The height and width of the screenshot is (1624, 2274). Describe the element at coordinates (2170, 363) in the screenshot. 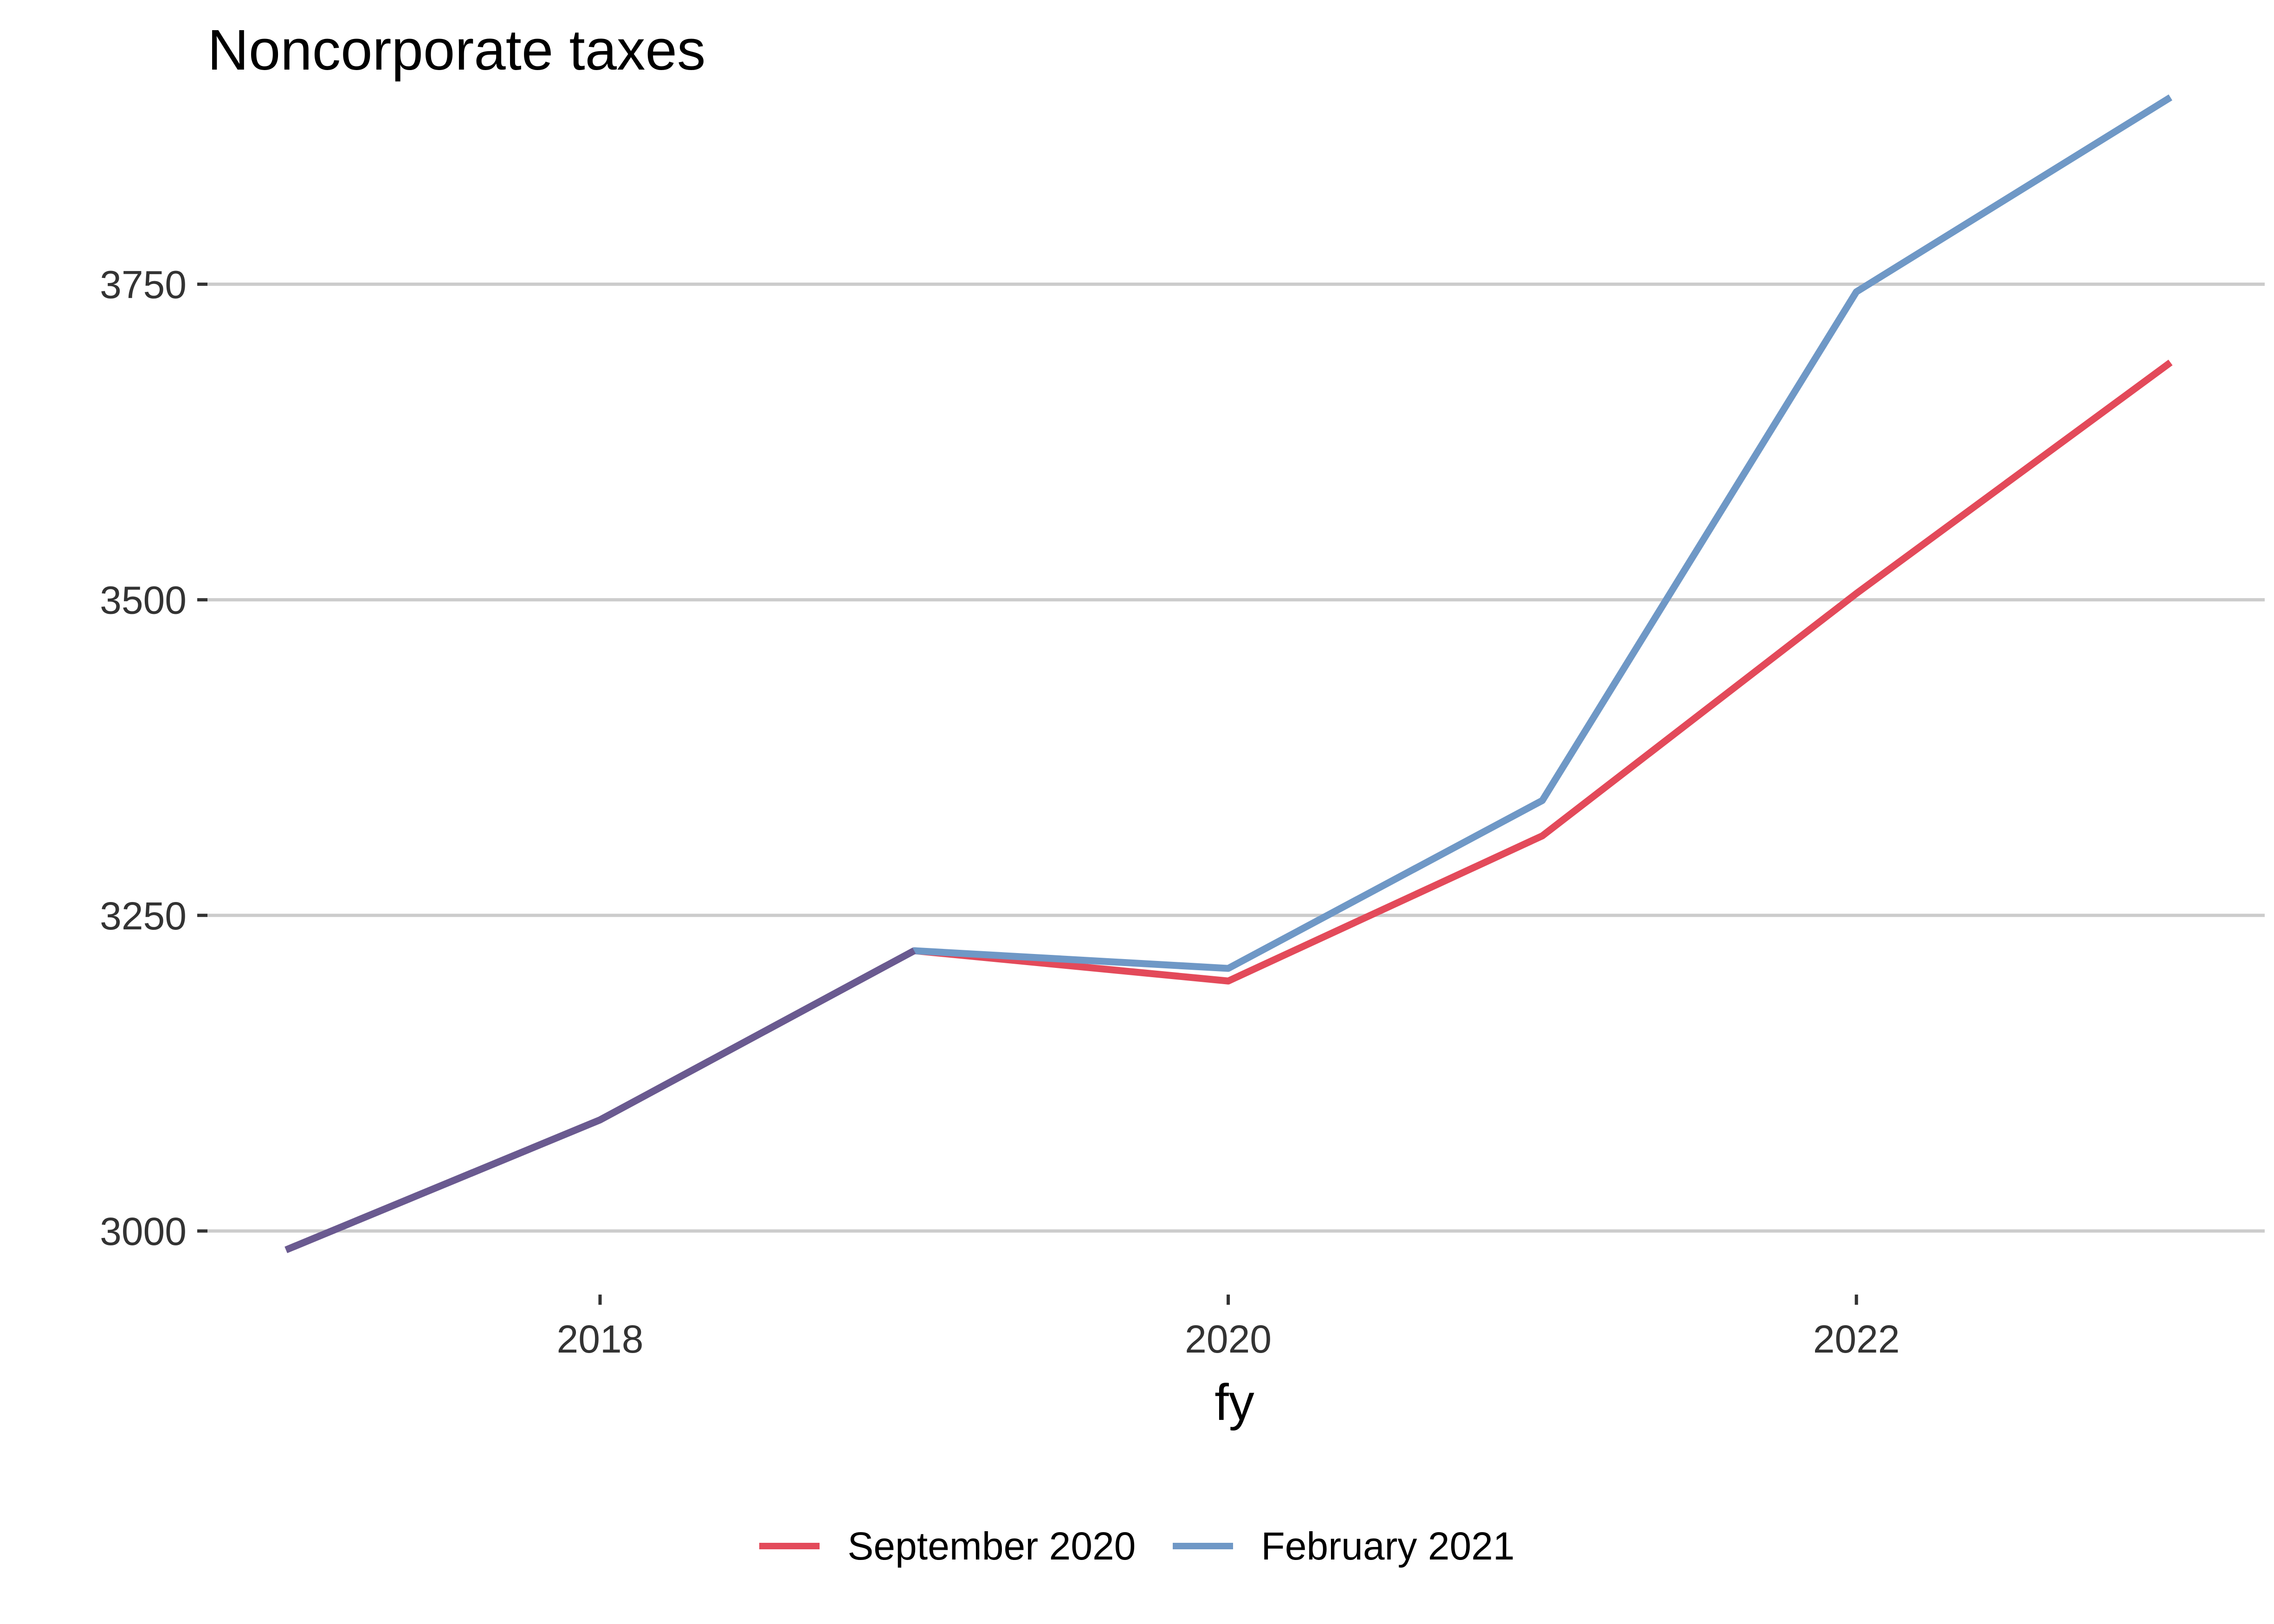

I see `data-point-s1-2023` at that location.